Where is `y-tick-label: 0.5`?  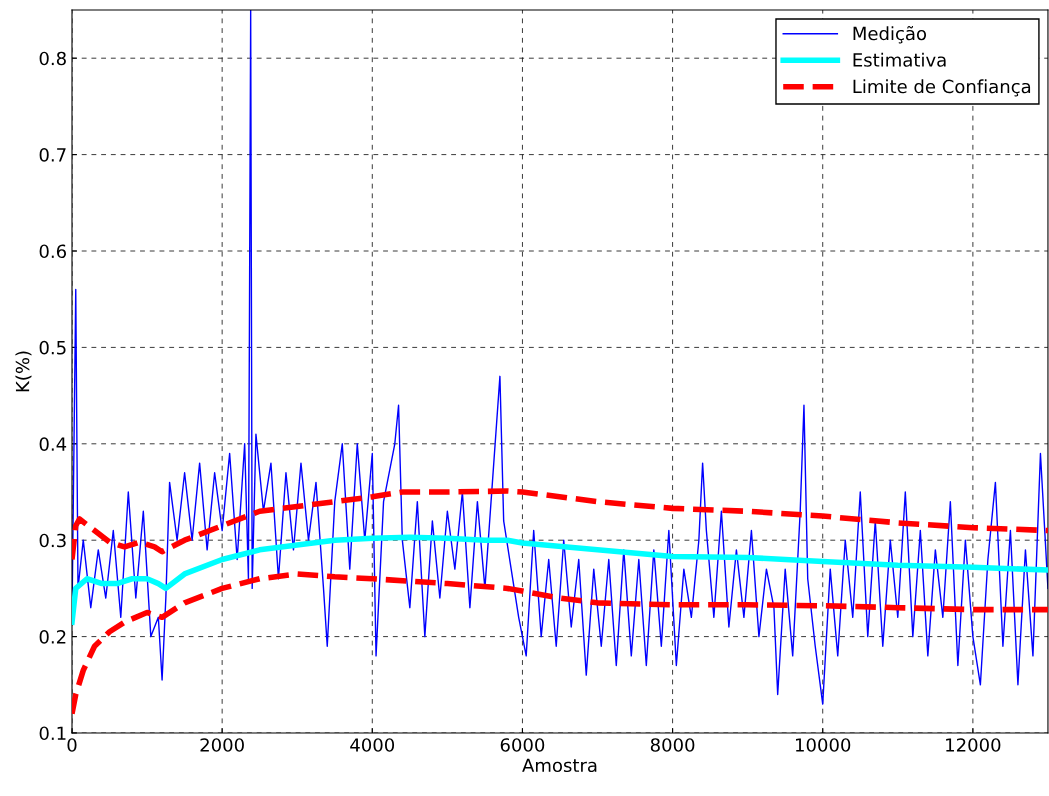
y-tick-label: 0.5 is located at coordinates (52, 347).